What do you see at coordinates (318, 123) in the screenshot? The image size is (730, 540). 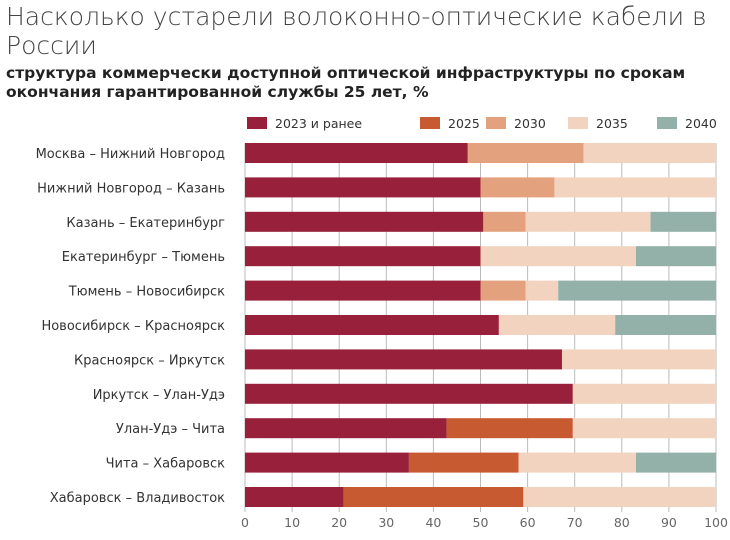 I see `legend-label: 2023 и ранее` at bounding box center [318, 123].